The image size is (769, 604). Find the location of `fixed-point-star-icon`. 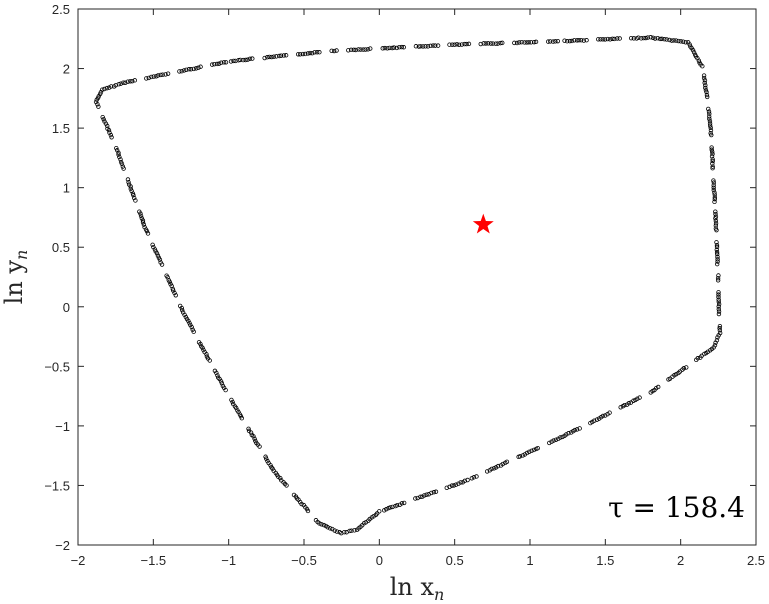

fixed-point-star-icon is located at coordinates (483, 223).